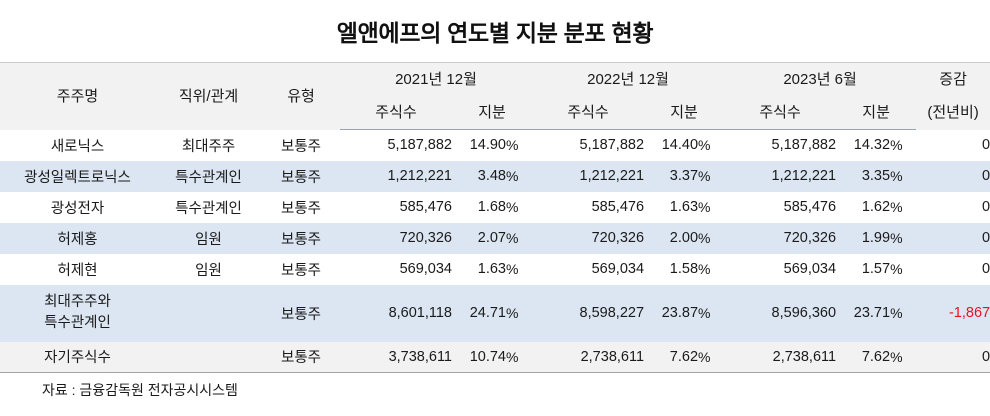 The width and height of the screenshot is (990, 416). What do you see at coordinates (628, 79) in the screenshot?
I see `col-header-period-2022: 2022년 12월` at bounding box center [628, 79].